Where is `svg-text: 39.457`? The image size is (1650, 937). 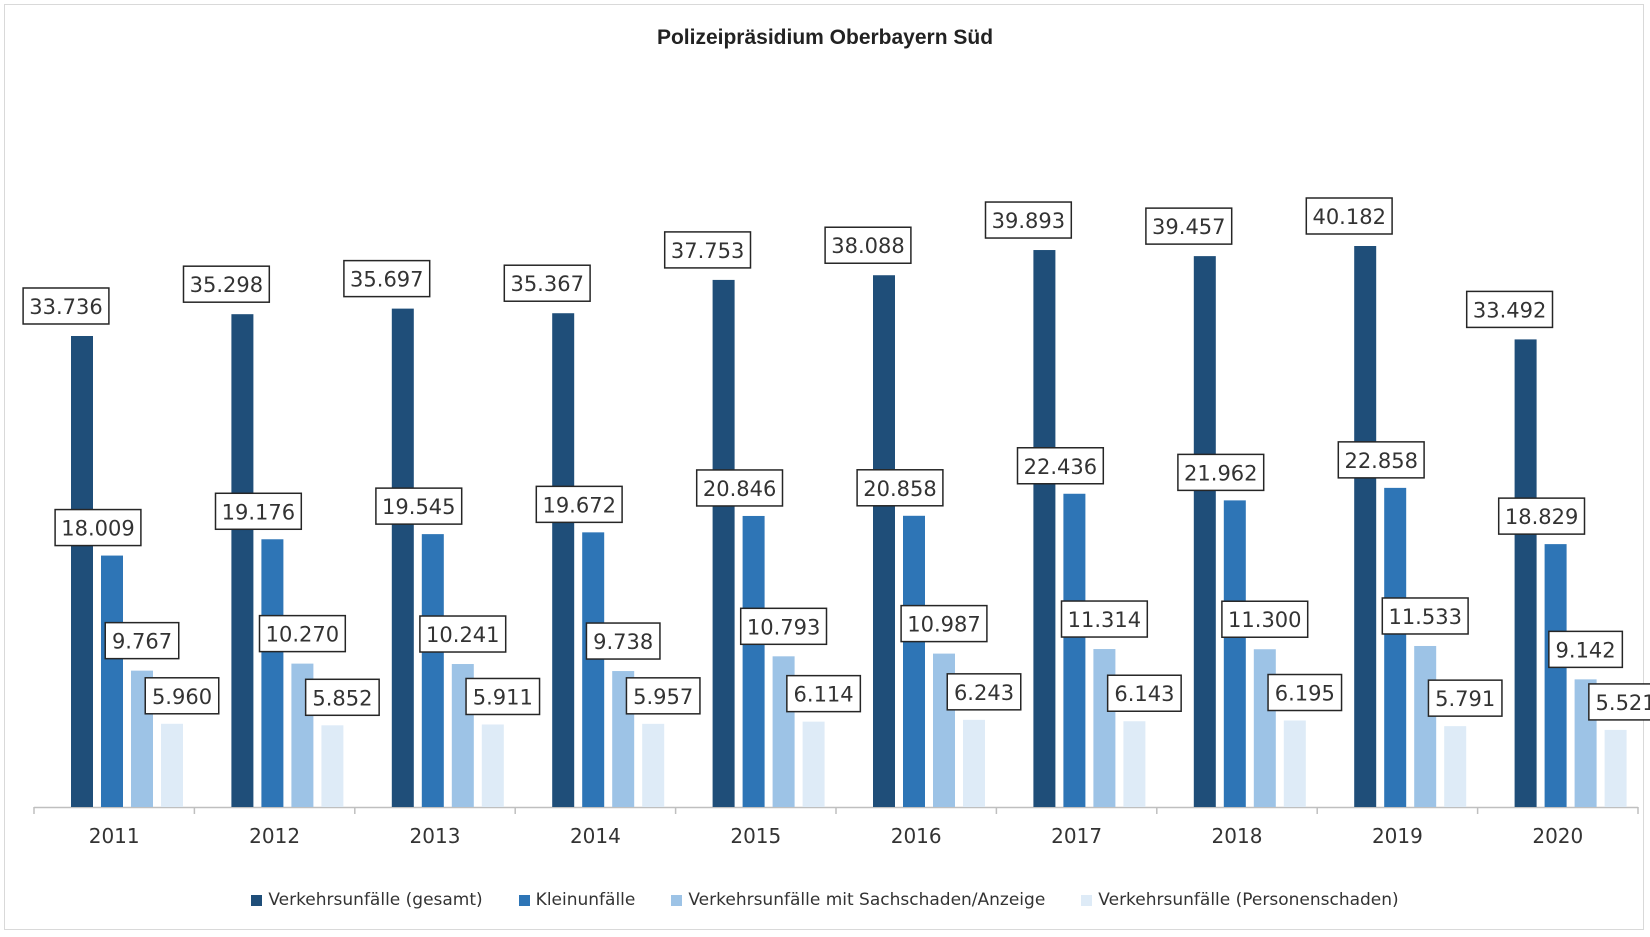 svg-text: 39.457 is located at coordinates (1188, 227).